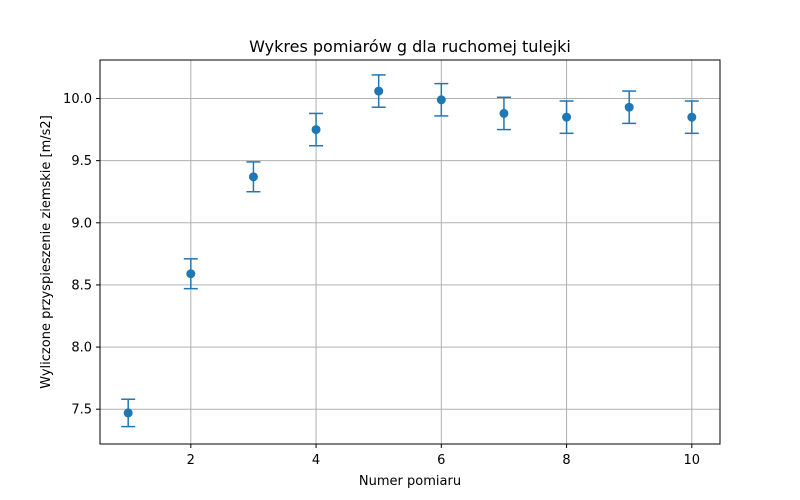 The height and width of the screenshot is (500, 800). What do you see at coordinates (316, 460) in the screenshot?
I see `x-tick-label: 4` at bounding box center [316, 460].